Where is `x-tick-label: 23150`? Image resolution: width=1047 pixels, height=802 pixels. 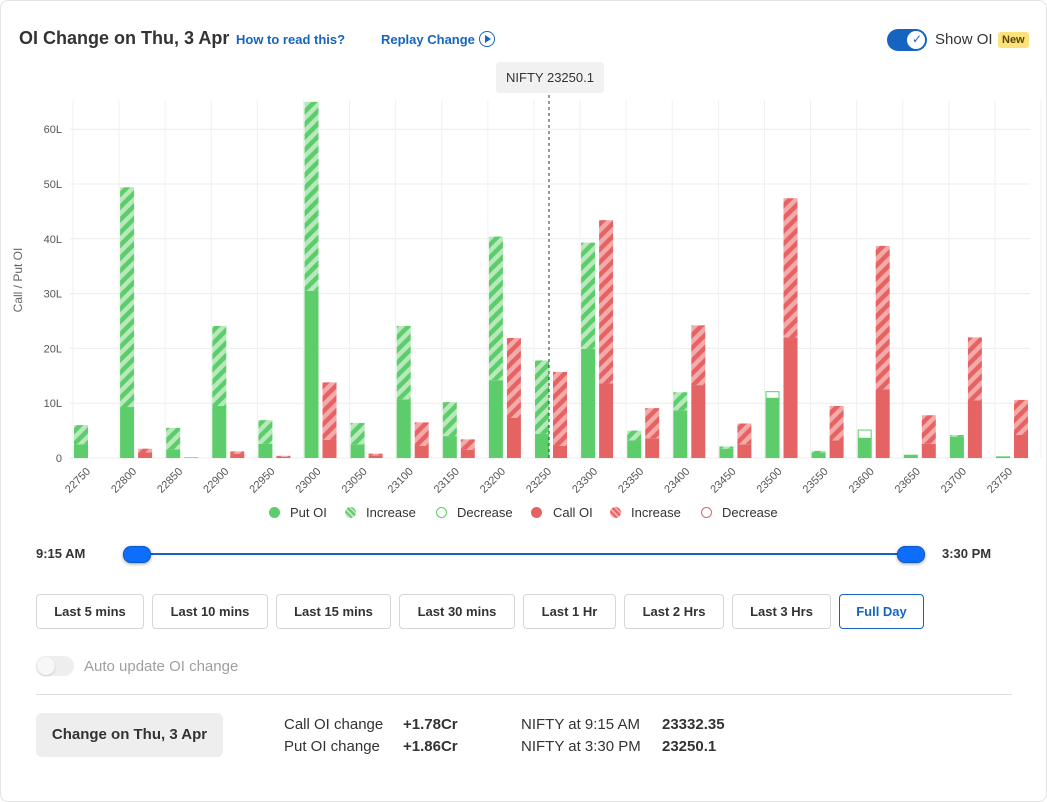
x-tick-label: 23150 is located at coordinates (447, 481).